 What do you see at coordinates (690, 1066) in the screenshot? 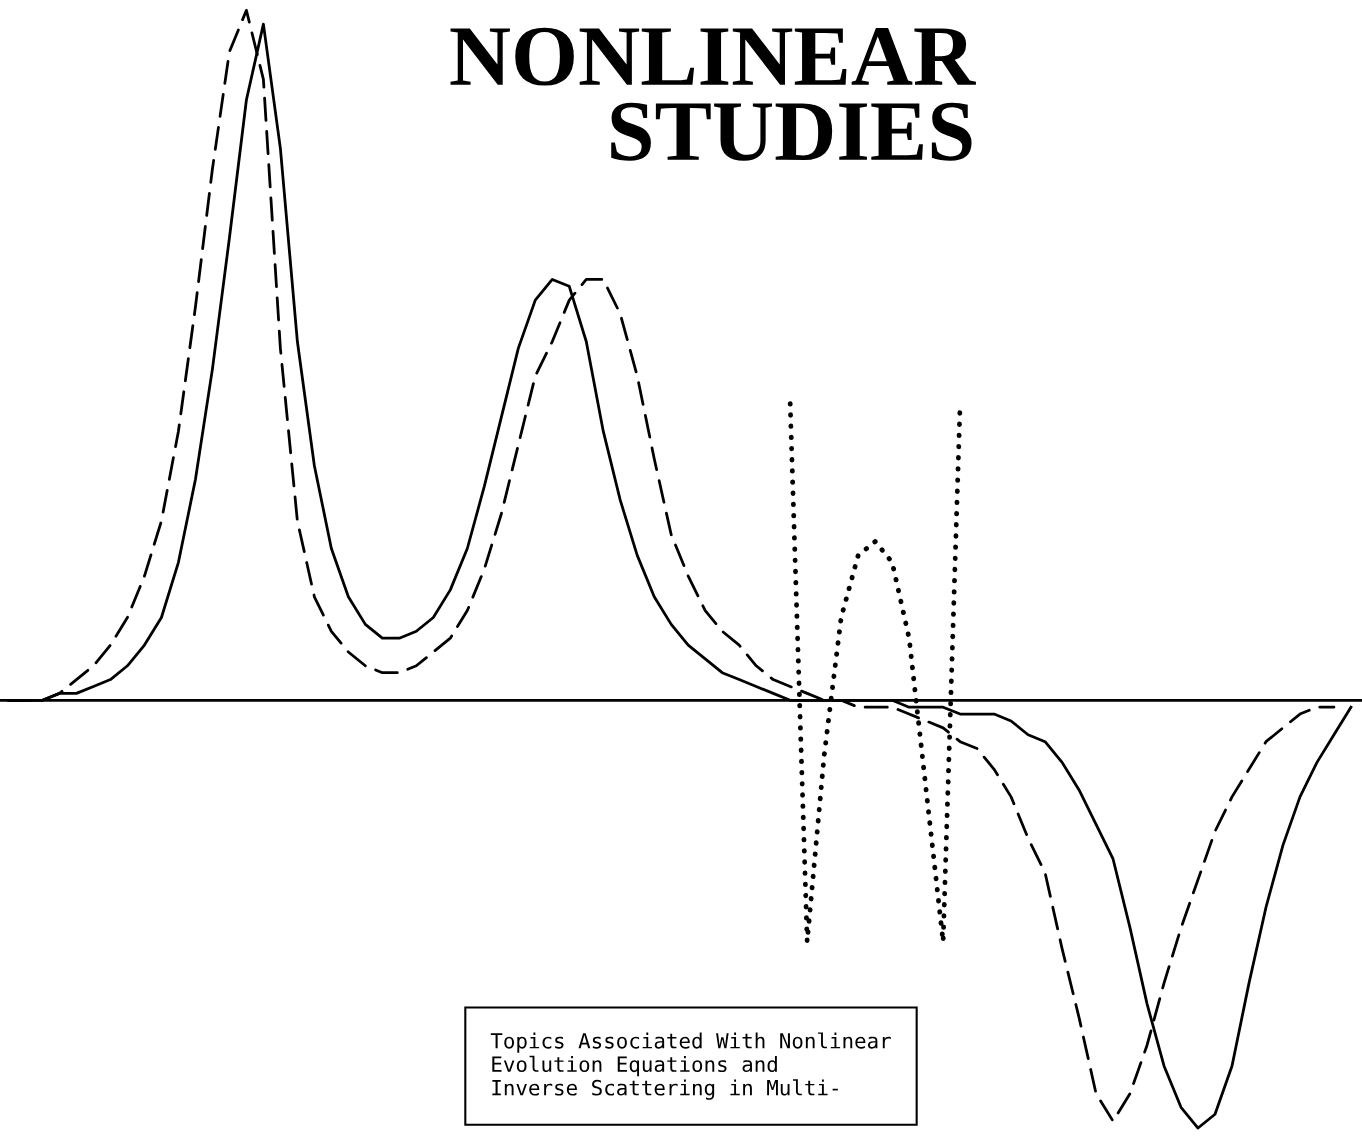
I see `annotation: Topics Associated With Nonlinear Evolution Equations and Inverse Scattering in Multi-` at bounding box center [690, 1066].